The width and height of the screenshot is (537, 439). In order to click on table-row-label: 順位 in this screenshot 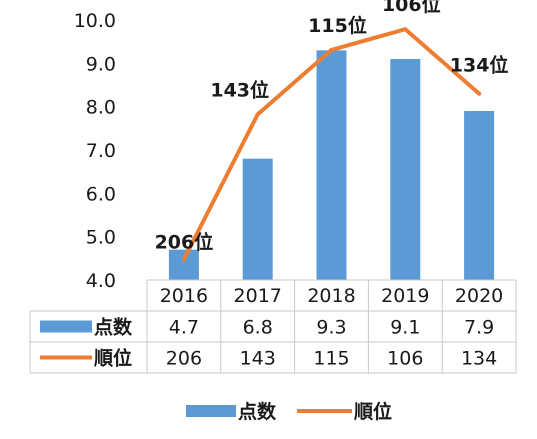, I will do `click(113, 358)`.